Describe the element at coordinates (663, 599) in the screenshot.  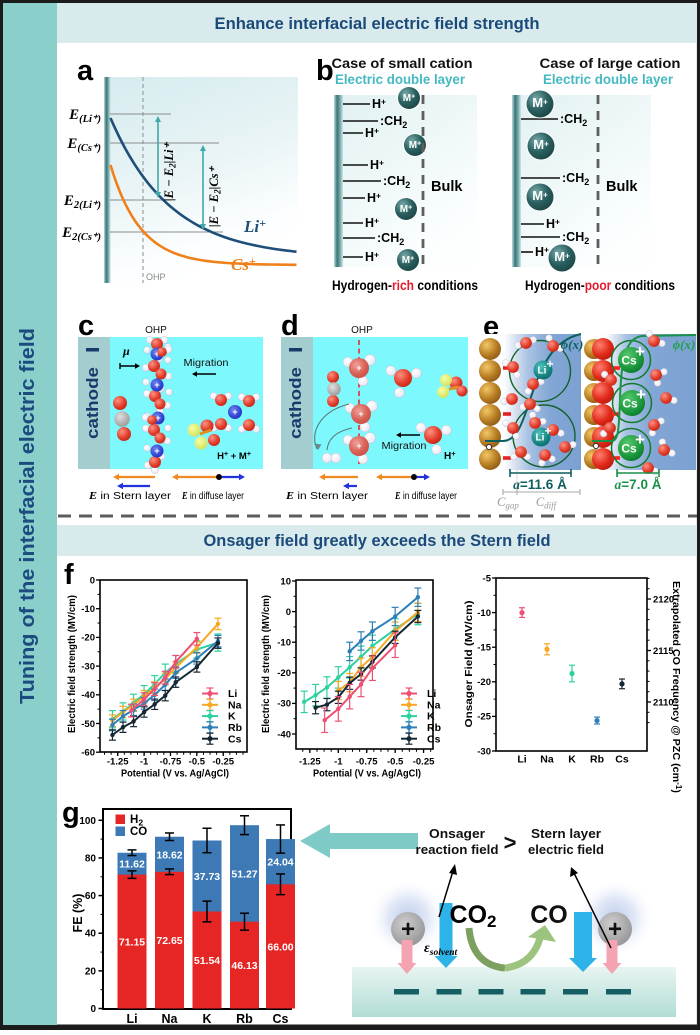
I see `svg-text: 2120` at that location.